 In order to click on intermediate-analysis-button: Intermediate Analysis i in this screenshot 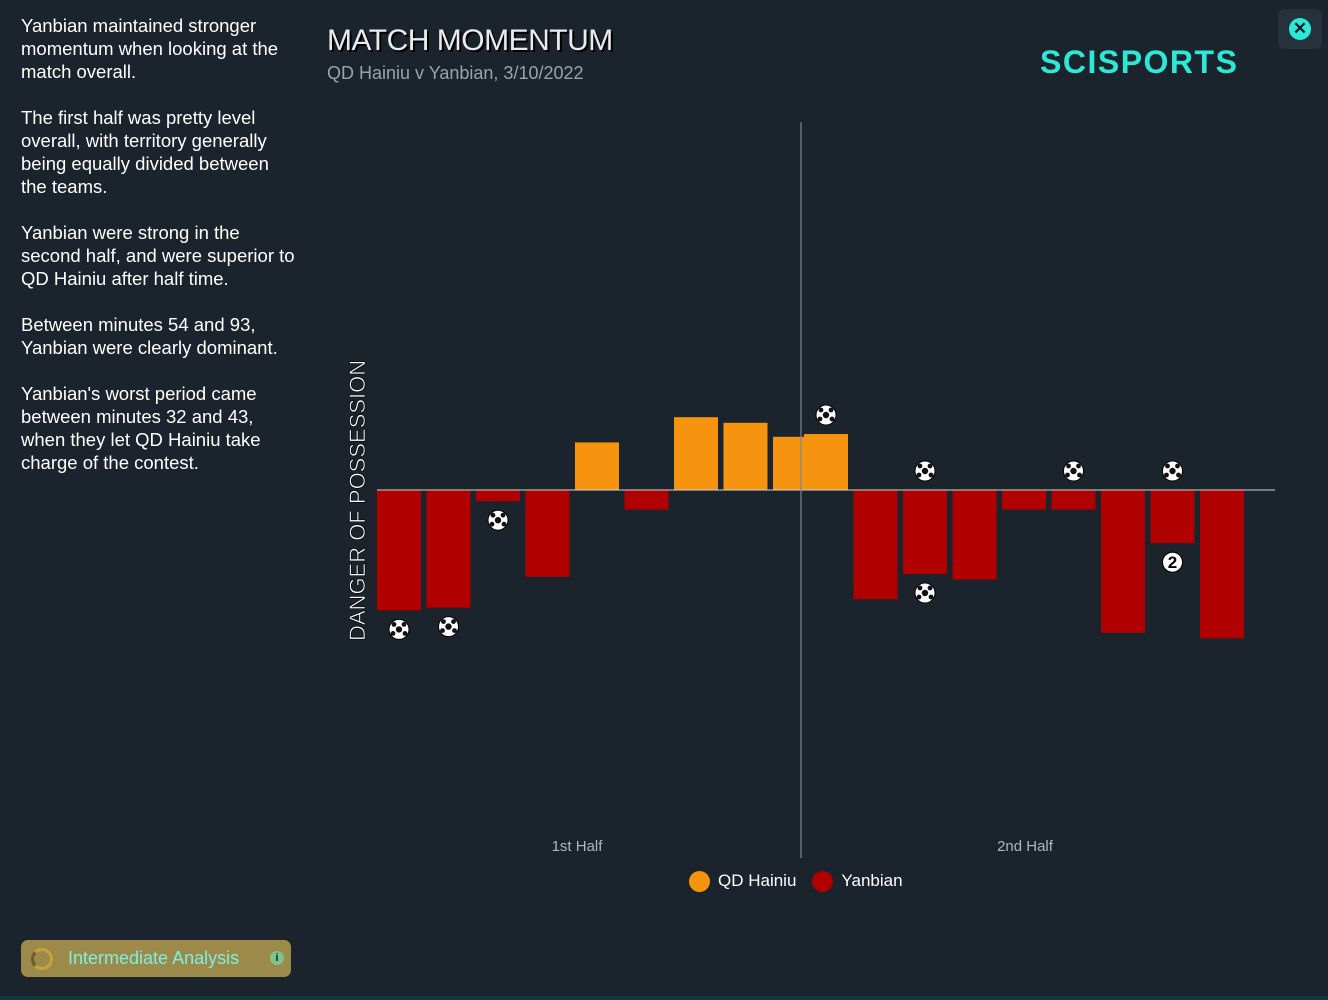, I will do `click(156, 958)`.